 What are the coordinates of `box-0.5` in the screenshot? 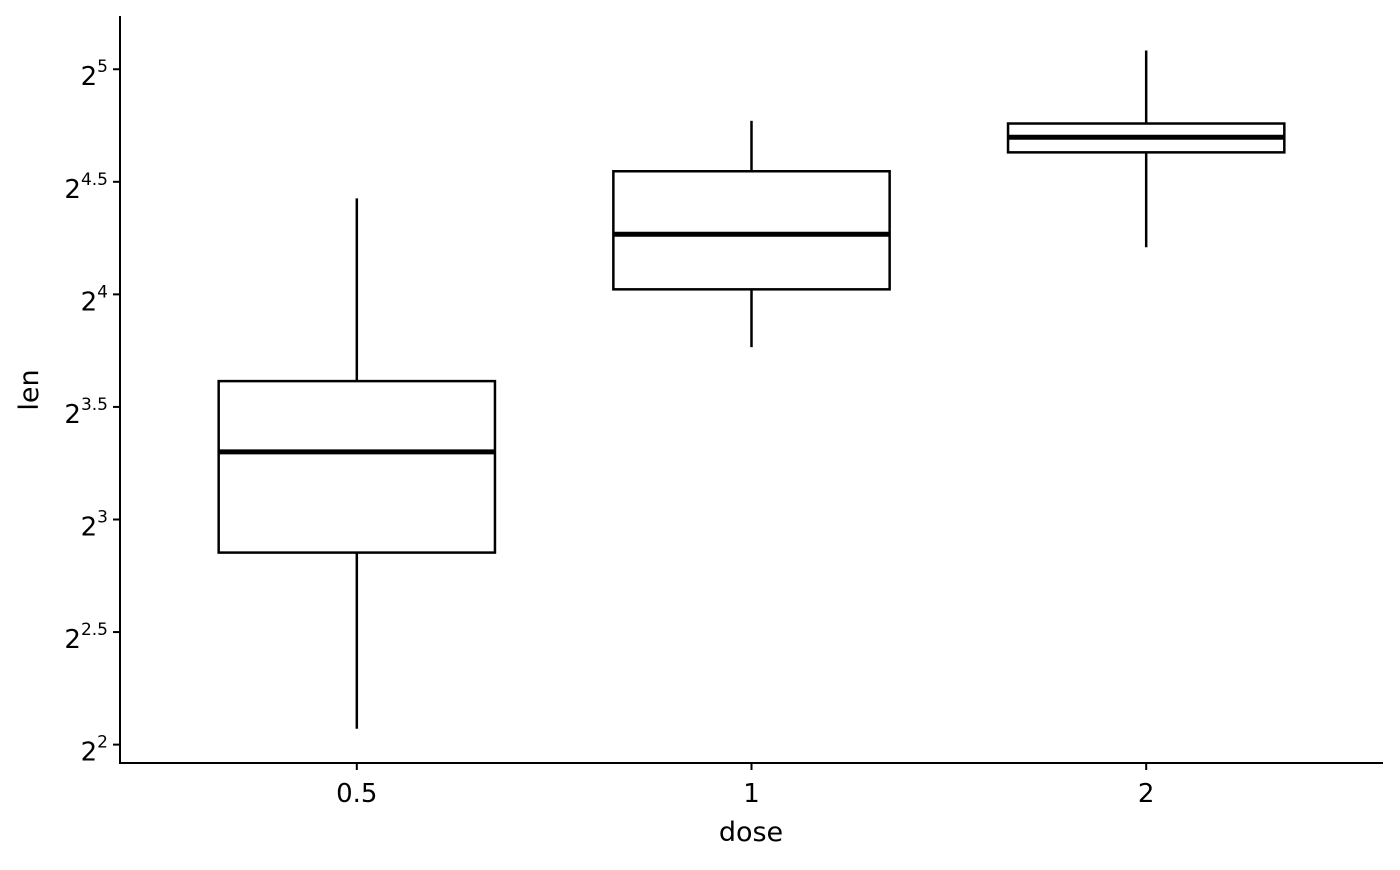 It's located at (357, 463).